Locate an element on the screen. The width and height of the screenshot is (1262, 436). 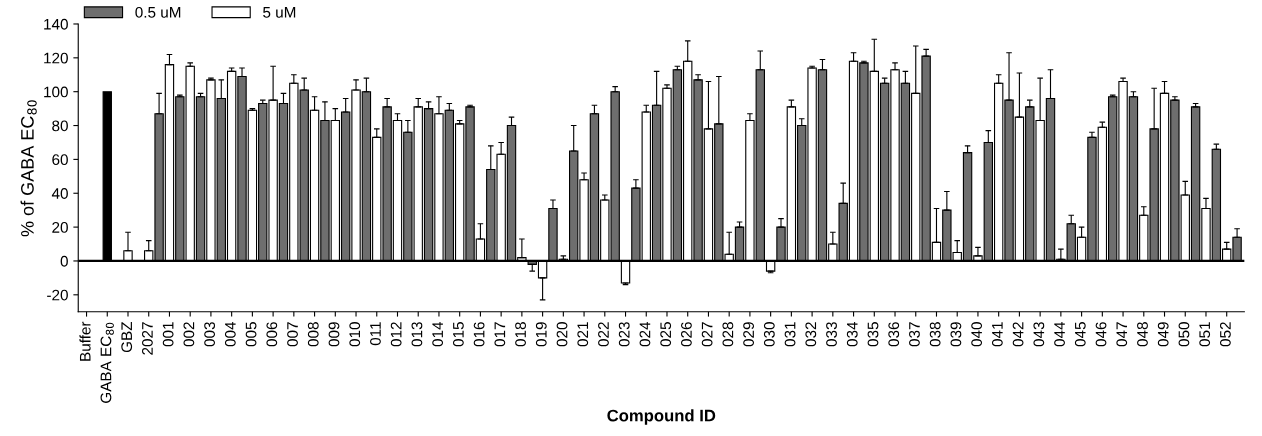
x-tick-label: 026 is located at coordinates (686, 334).